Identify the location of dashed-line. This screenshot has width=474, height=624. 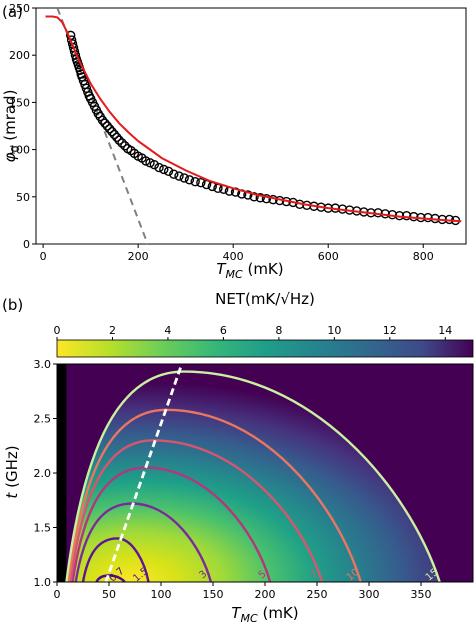
(144, 473).